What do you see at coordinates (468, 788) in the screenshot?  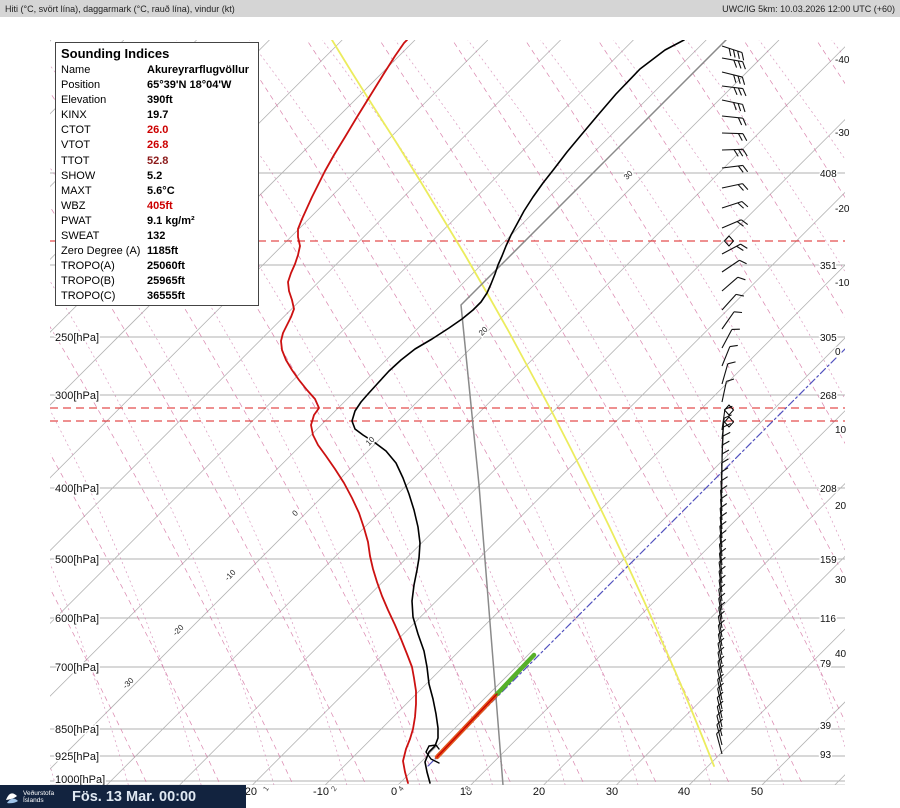 I see `mixing-ratio-label: 8` at bounding box center [468, 788].